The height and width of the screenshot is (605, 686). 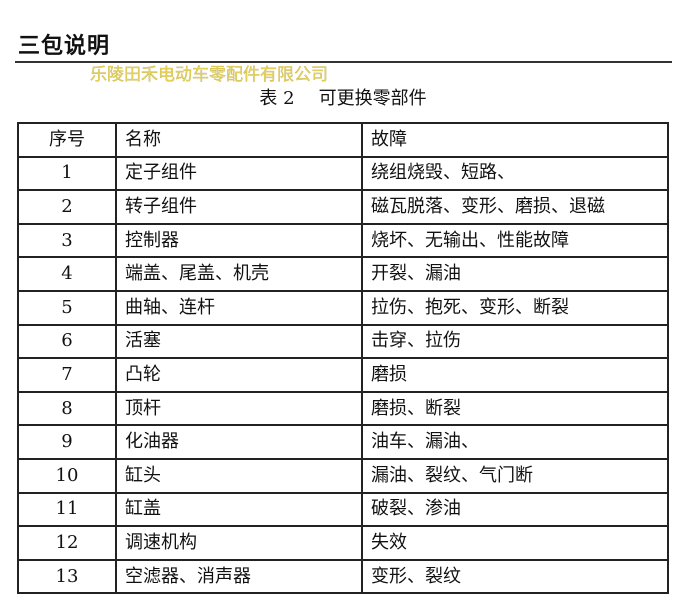 I want to click on header-cell: 故障, so click(x=515, y=140).